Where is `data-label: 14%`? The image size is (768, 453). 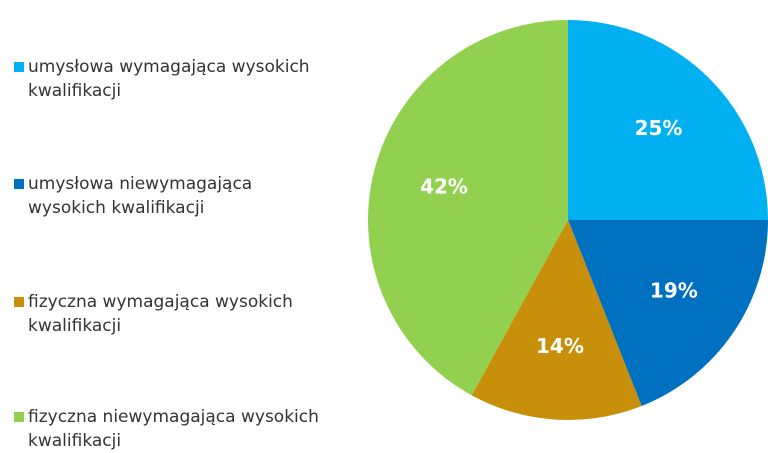 data-label: 14% is located at coordinates (560, 346).